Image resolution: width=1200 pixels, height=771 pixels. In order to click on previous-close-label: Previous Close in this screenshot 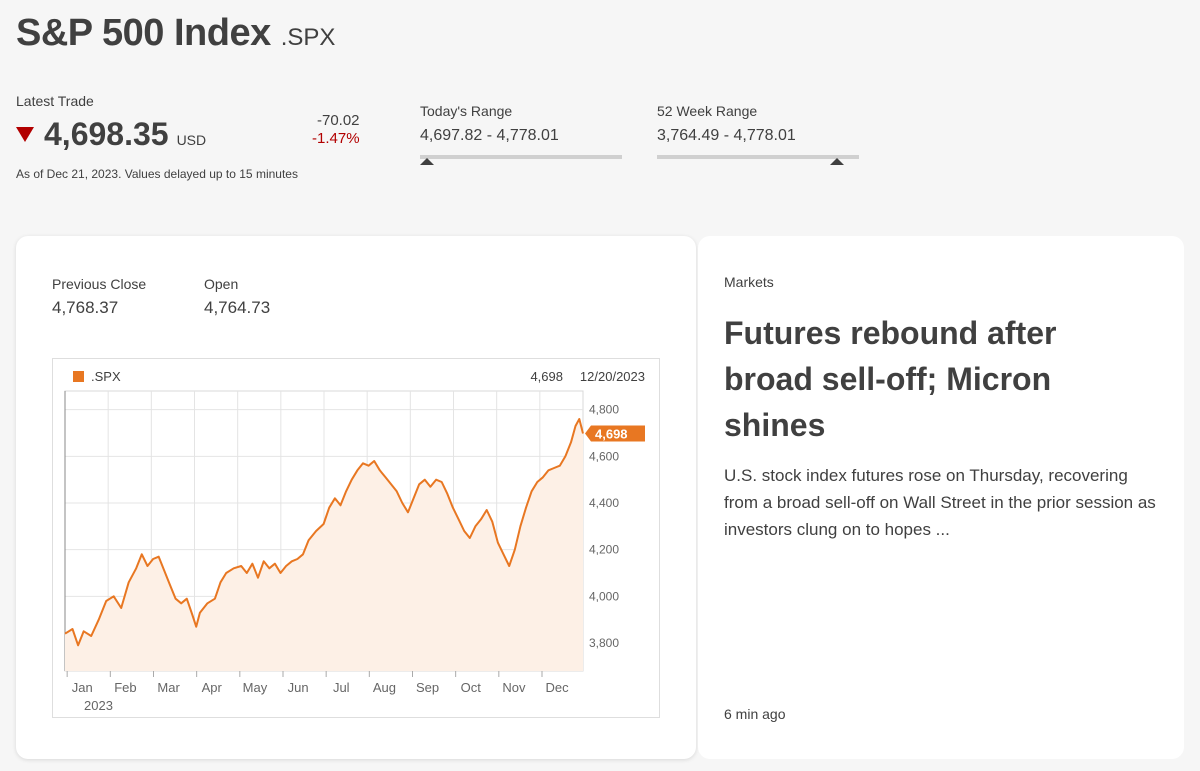, I will do `click(99, 284)`.